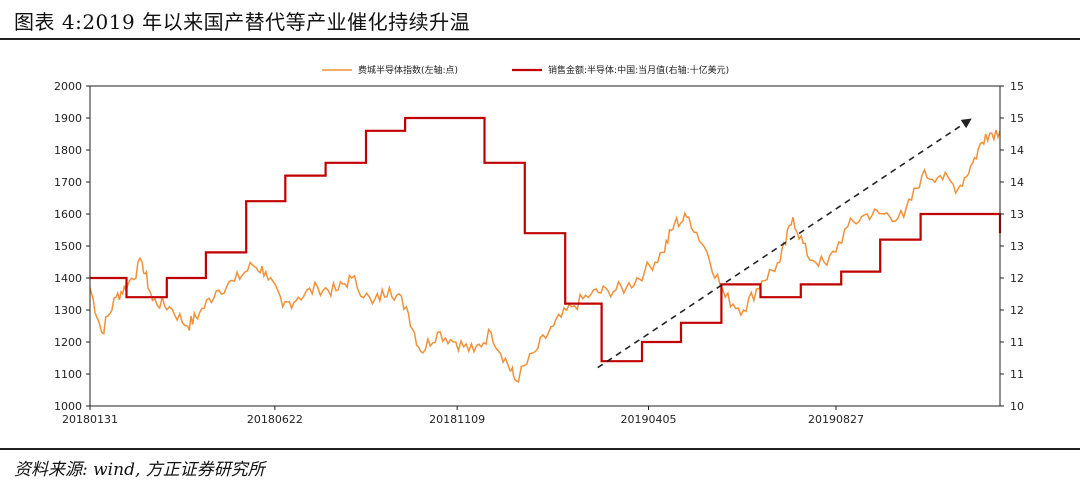 This screenshot has height=491, width=1080. Describe the element at coordinates (68, 310) in the screenshot. I see `left-tick-label: 1300` at that location.